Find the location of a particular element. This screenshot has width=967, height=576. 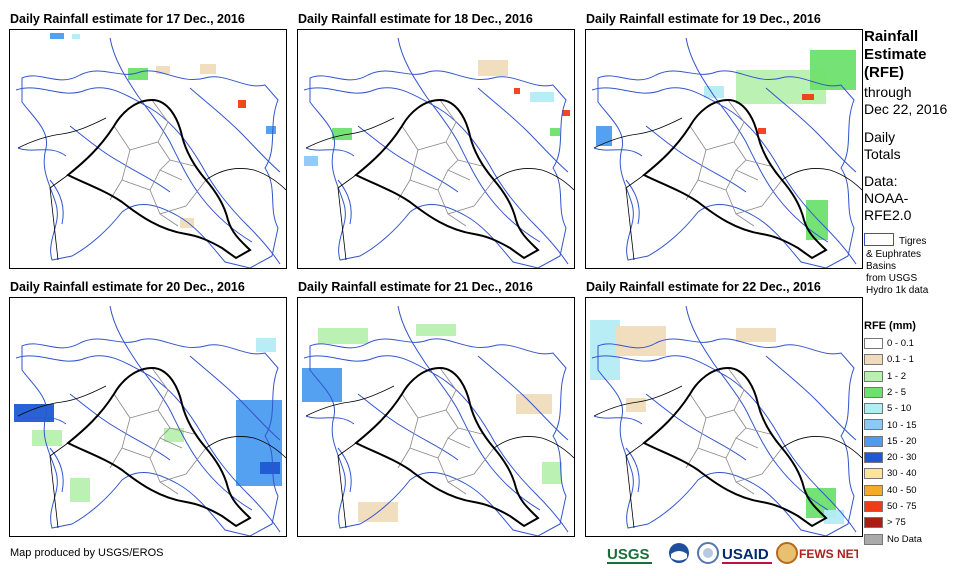

basin-outline-swatch is located at coordinates (879, 239).